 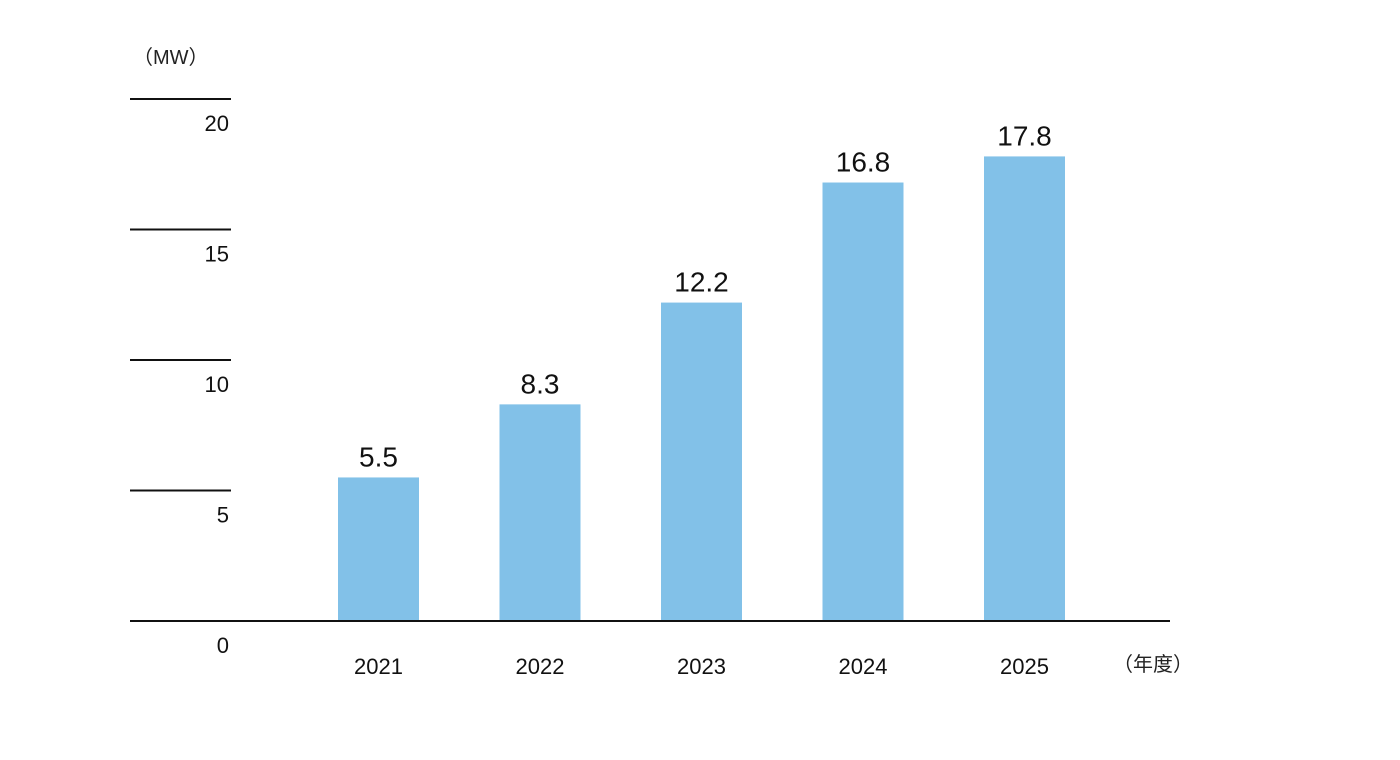 I want to click on y-tick-label-0: 0, so click(x=223, y=645).